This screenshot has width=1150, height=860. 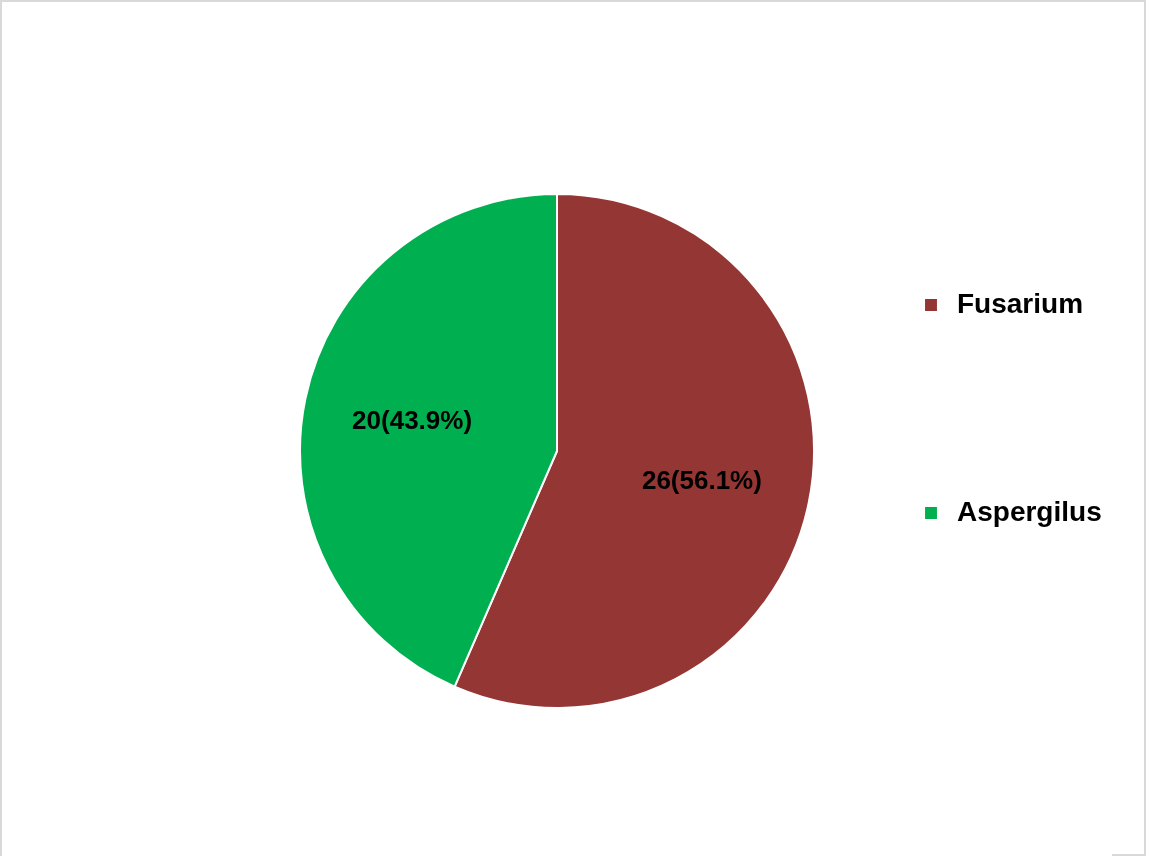 What do you see at coordinates (1029, 511) in the screenshot?
I see `legend-label: Aspergilus` at bounding box center [1029, 511].